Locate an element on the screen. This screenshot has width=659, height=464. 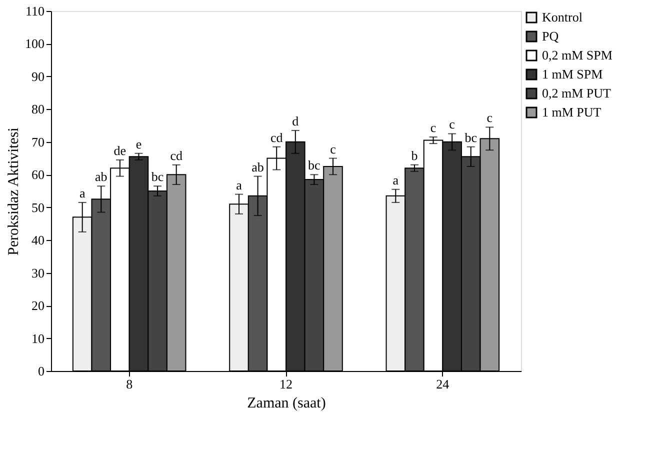
y-tick-label: 40 is located at coordinates (38, 240).